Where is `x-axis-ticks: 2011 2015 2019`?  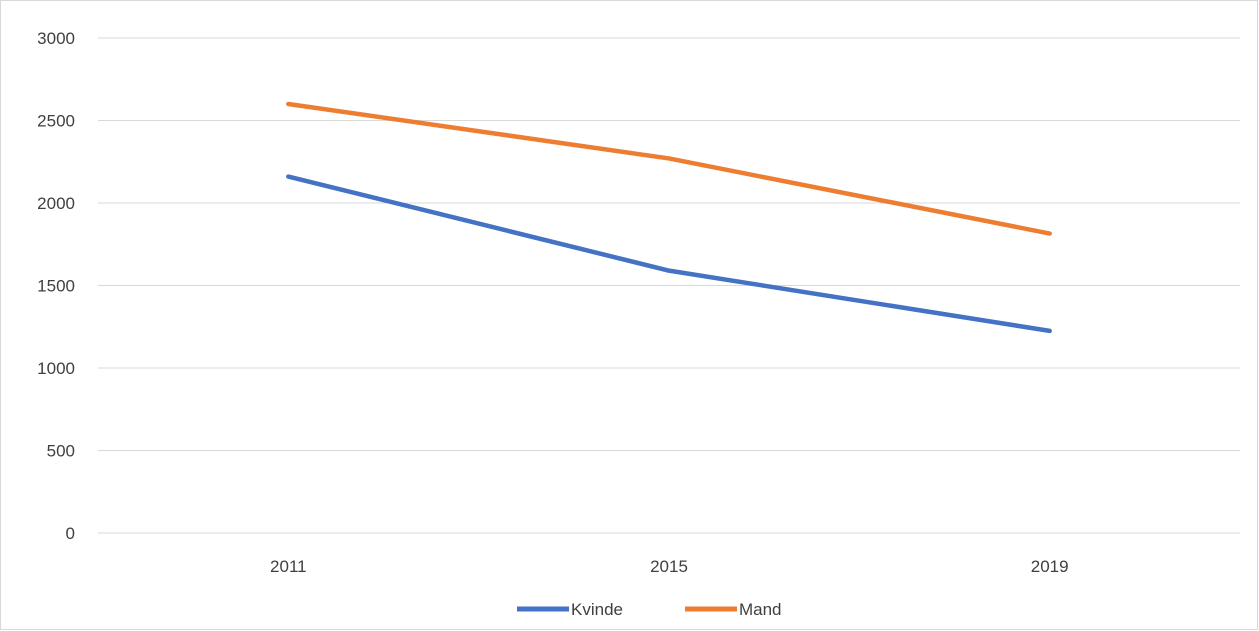 x-axis-ticks: 2011 2015 2019 is located at coordinates (669, 566).